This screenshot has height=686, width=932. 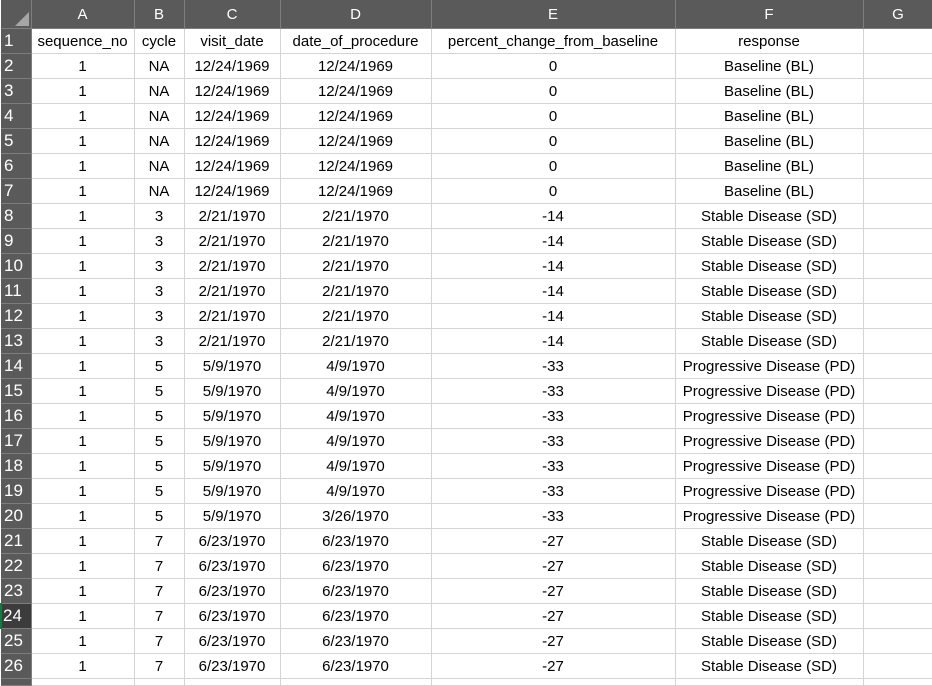 What do you see at coordinates (16, 41) in the screenshot?
I see `row-header: 1` at bounding box center [16, 41].